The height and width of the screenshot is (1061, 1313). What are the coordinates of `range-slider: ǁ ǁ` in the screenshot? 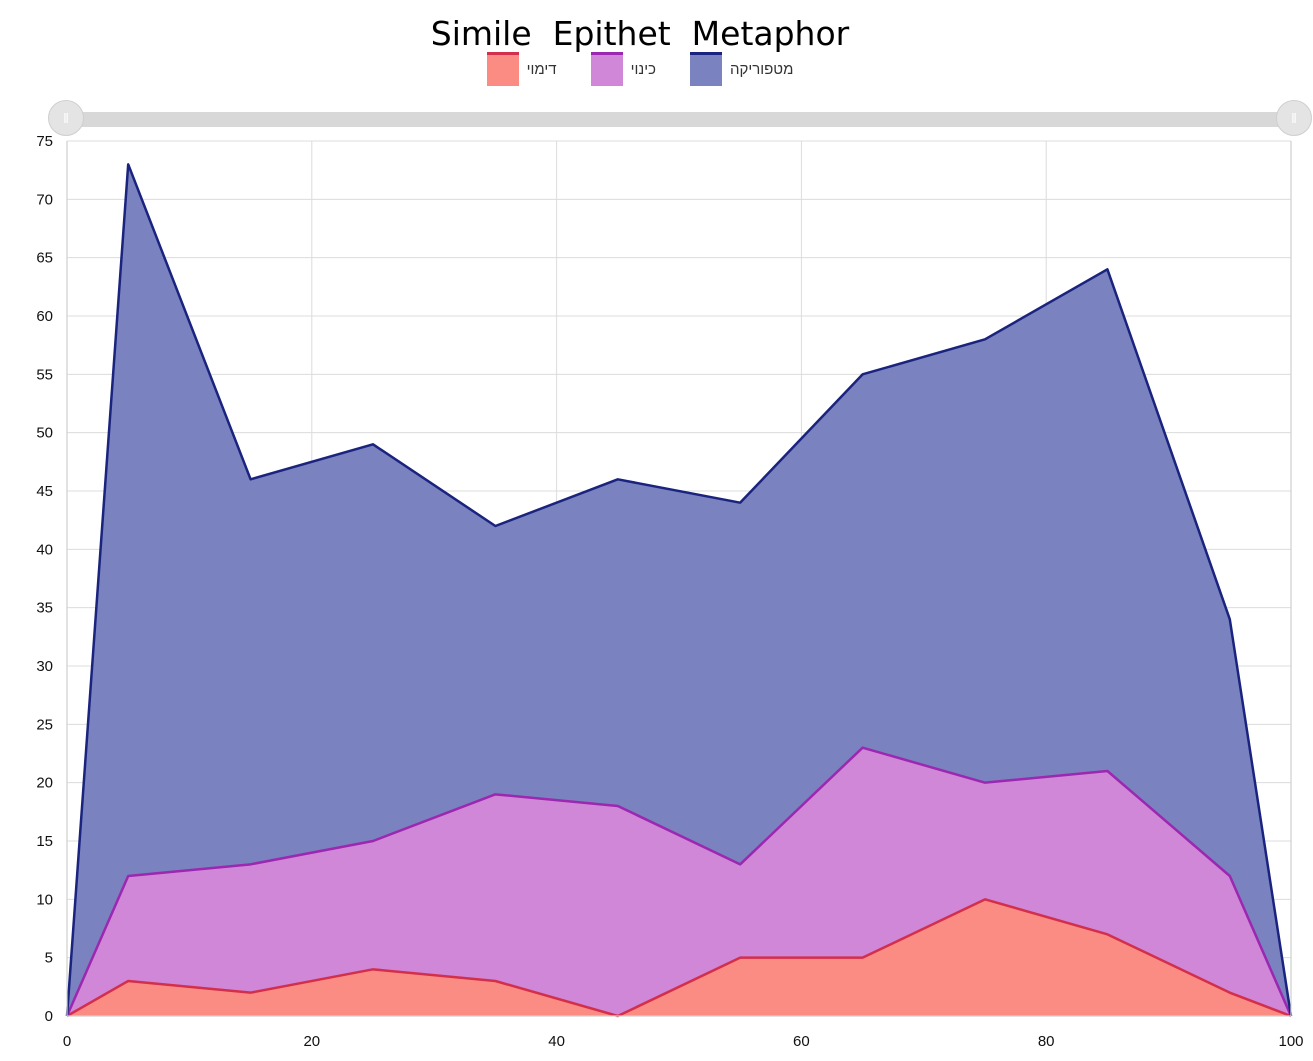 It's located at (680, 119).